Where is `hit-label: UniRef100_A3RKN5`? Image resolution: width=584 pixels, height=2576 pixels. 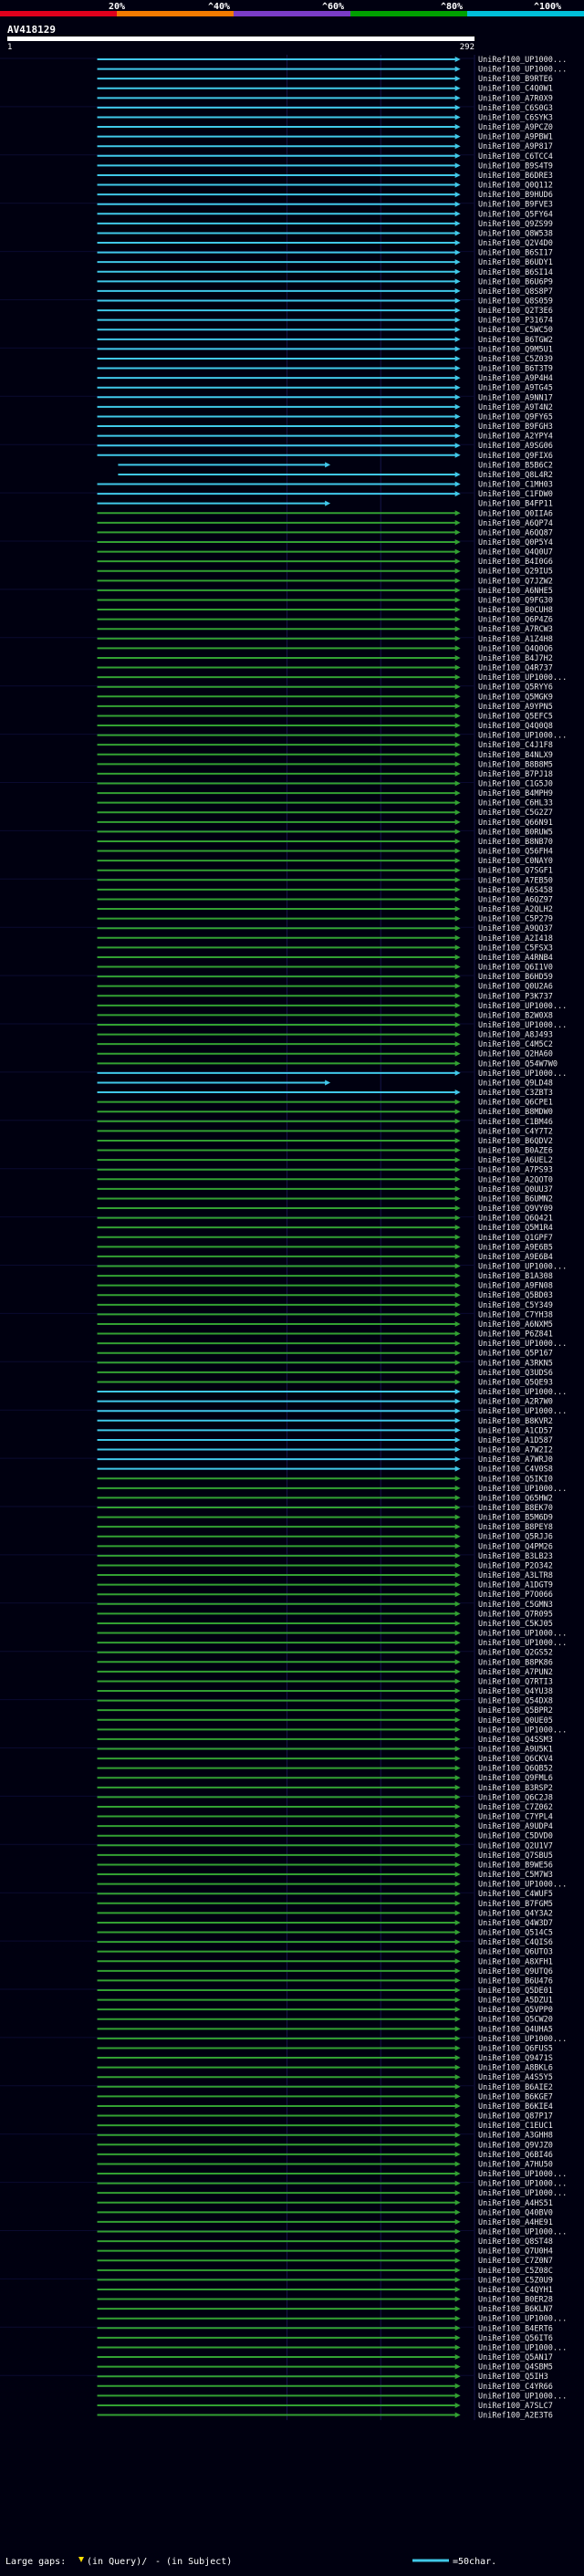 hit-label: UniRef100_A3RKN5 is located at coordinates (515, 1363).